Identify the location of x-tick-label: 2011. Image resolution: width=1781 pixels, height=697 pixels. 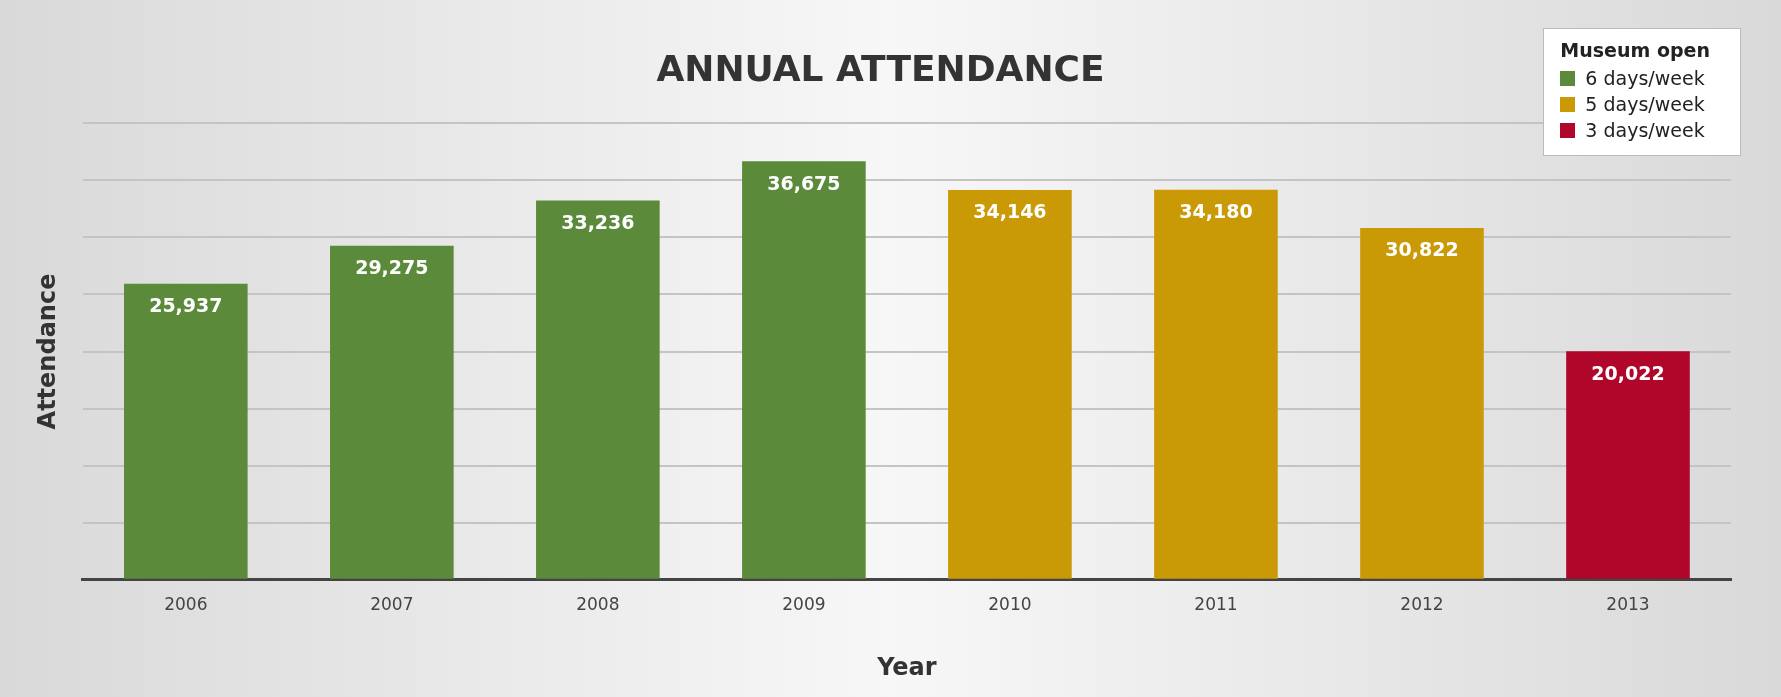
(1216, 604).